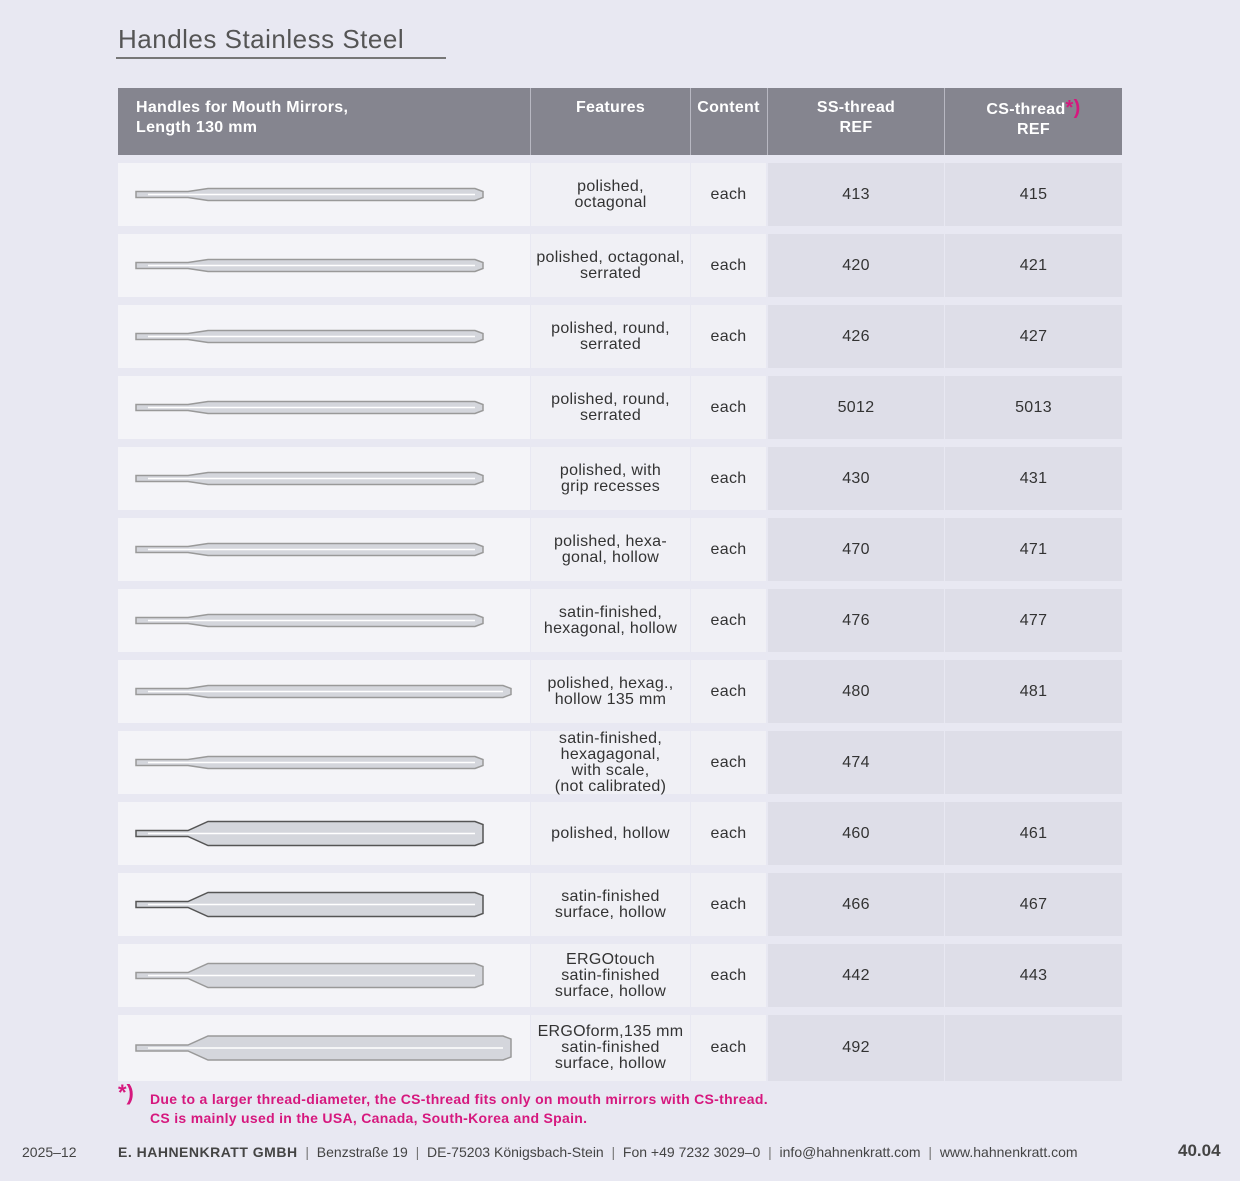 The height and width of the screenshot is (1181, 1240). What do you see at coordinates (610, 833) in the screenshot?
I see `table-cell: polished, hollow` at bounding box center [610, 833].